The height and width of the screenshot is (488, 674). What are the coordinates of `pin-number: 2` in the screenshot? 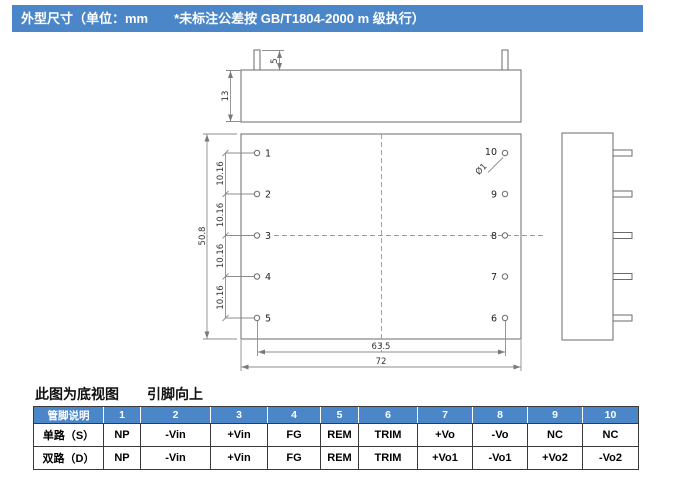 It's located at (268, 195).